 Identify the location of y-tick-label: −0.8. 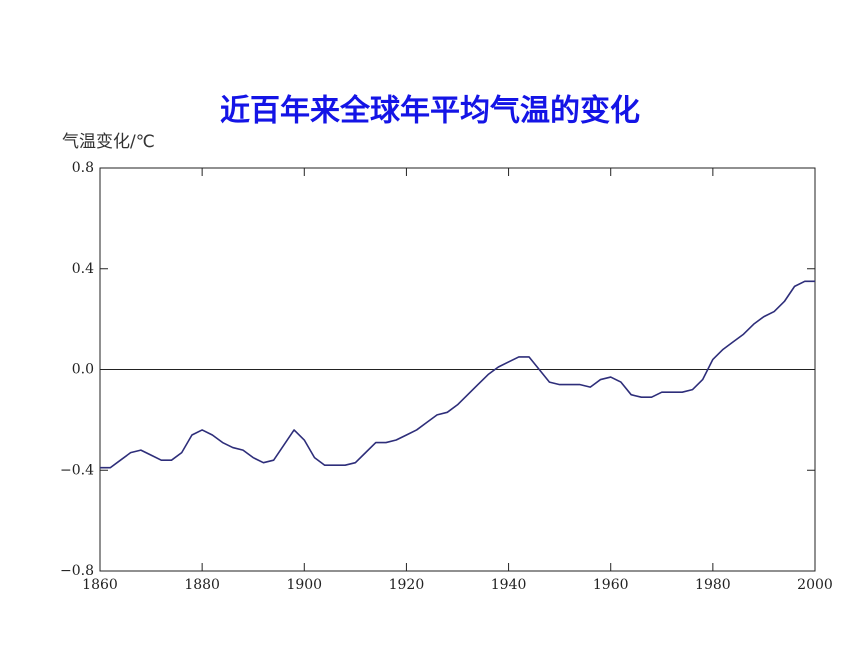
(77, 571).